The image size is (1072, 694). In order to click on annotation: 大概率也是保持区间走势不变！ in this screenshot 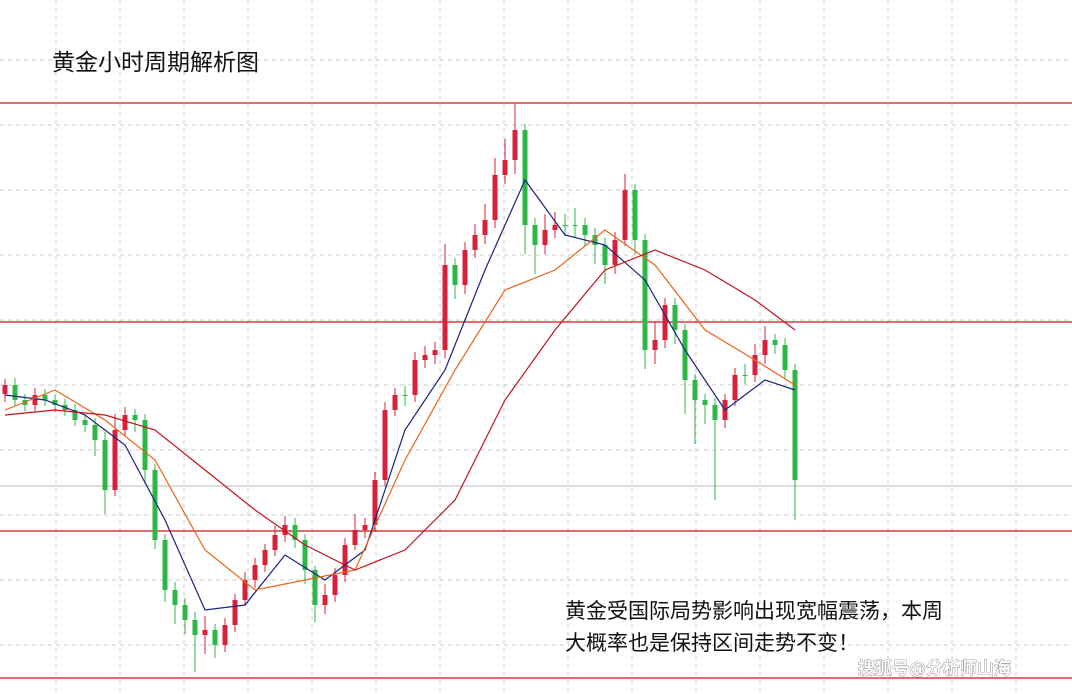, I will do `click(712, 643)`.